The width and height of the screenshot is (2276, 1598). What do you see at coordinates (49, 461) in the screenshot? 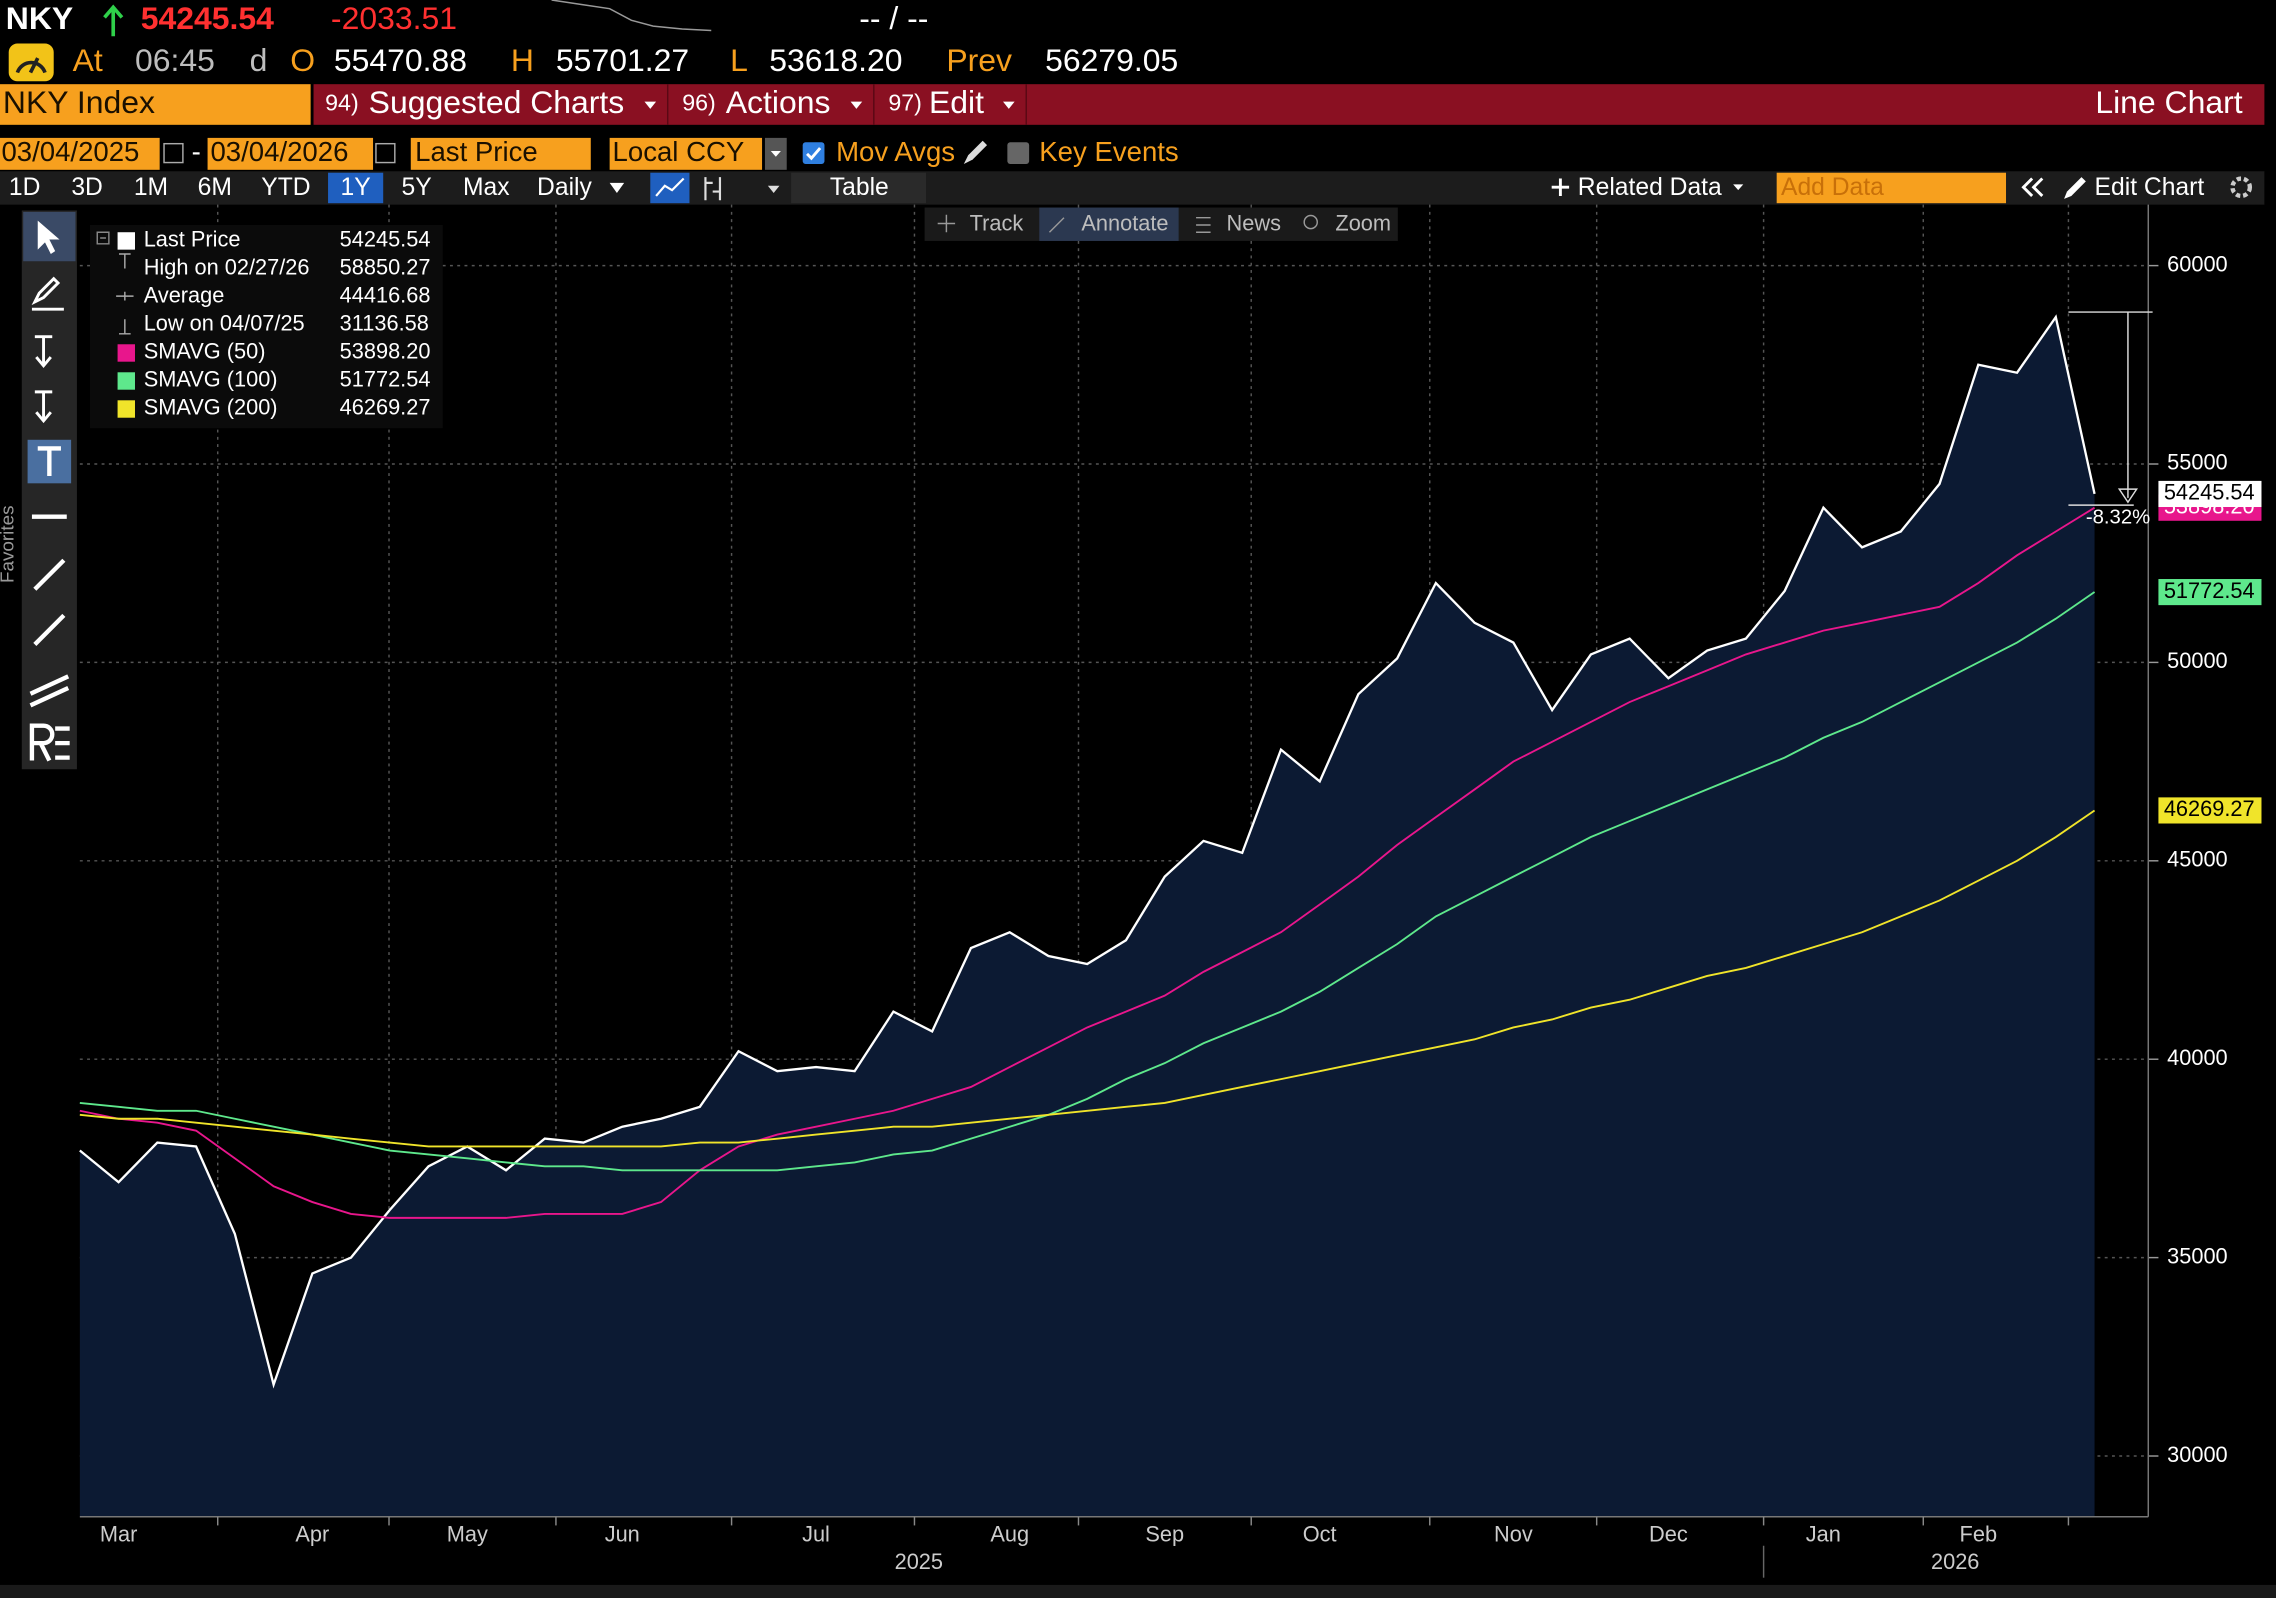
I see `text-glyph` at bounding box center [49, 461].